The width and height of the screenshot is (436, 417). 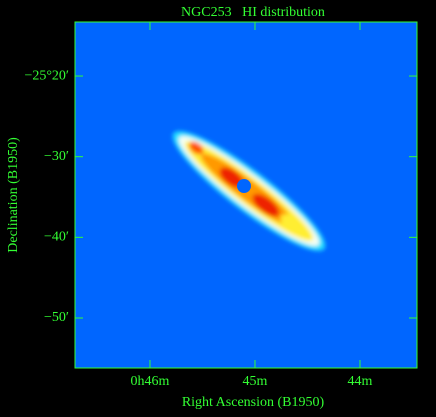 I want to click on x-axis-label: Right Ascension (B1950), so click(x=253, y=402).